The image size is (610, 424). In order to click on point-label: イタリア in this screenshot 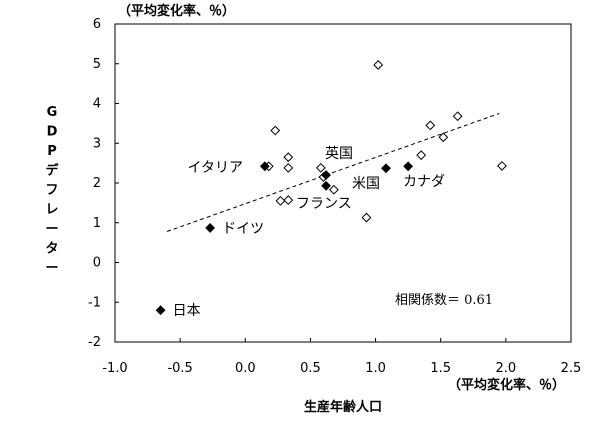, I will do `click(215, 168)`.